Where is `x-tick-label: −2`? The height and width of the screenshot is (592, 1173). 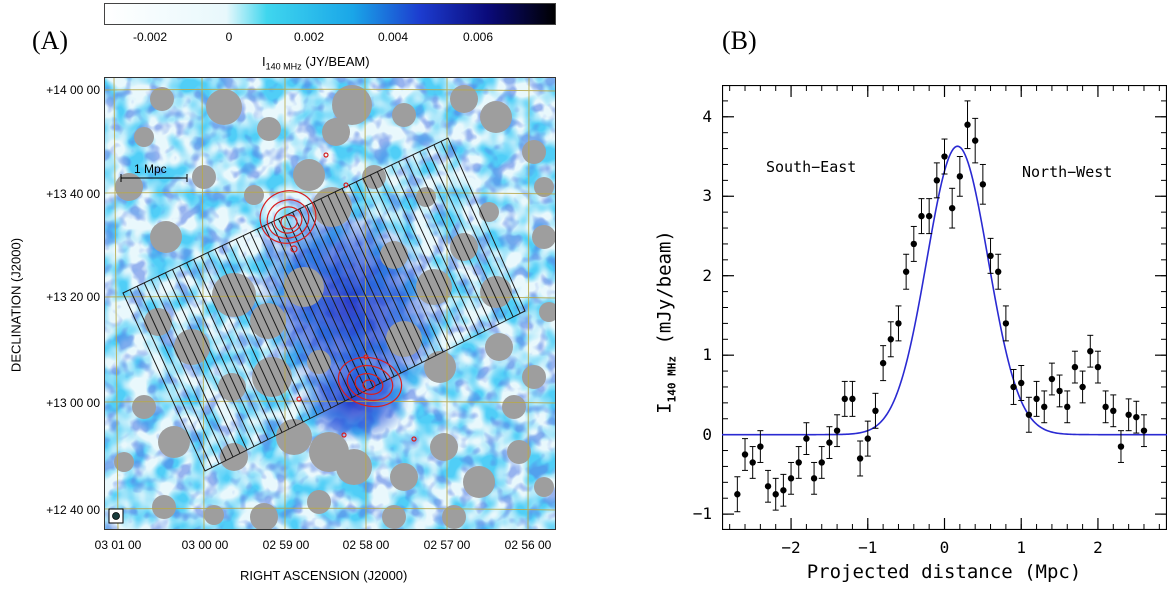 x-tick-label: −2 is located at coordinates (791, 547).